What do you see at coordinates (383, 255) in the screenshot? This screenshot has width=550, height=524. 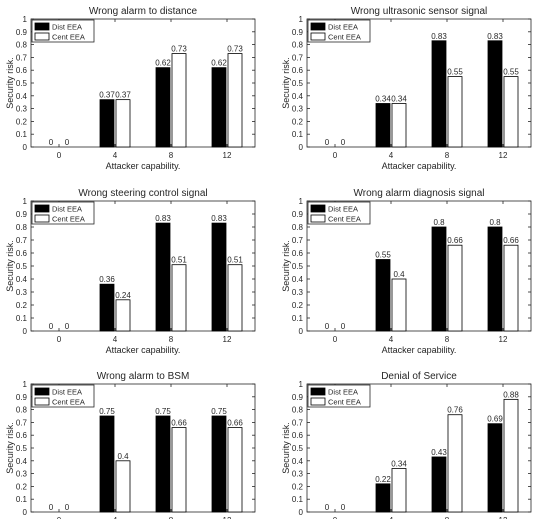 I see `data-label: 0.55` at bounding box center [383, 255].